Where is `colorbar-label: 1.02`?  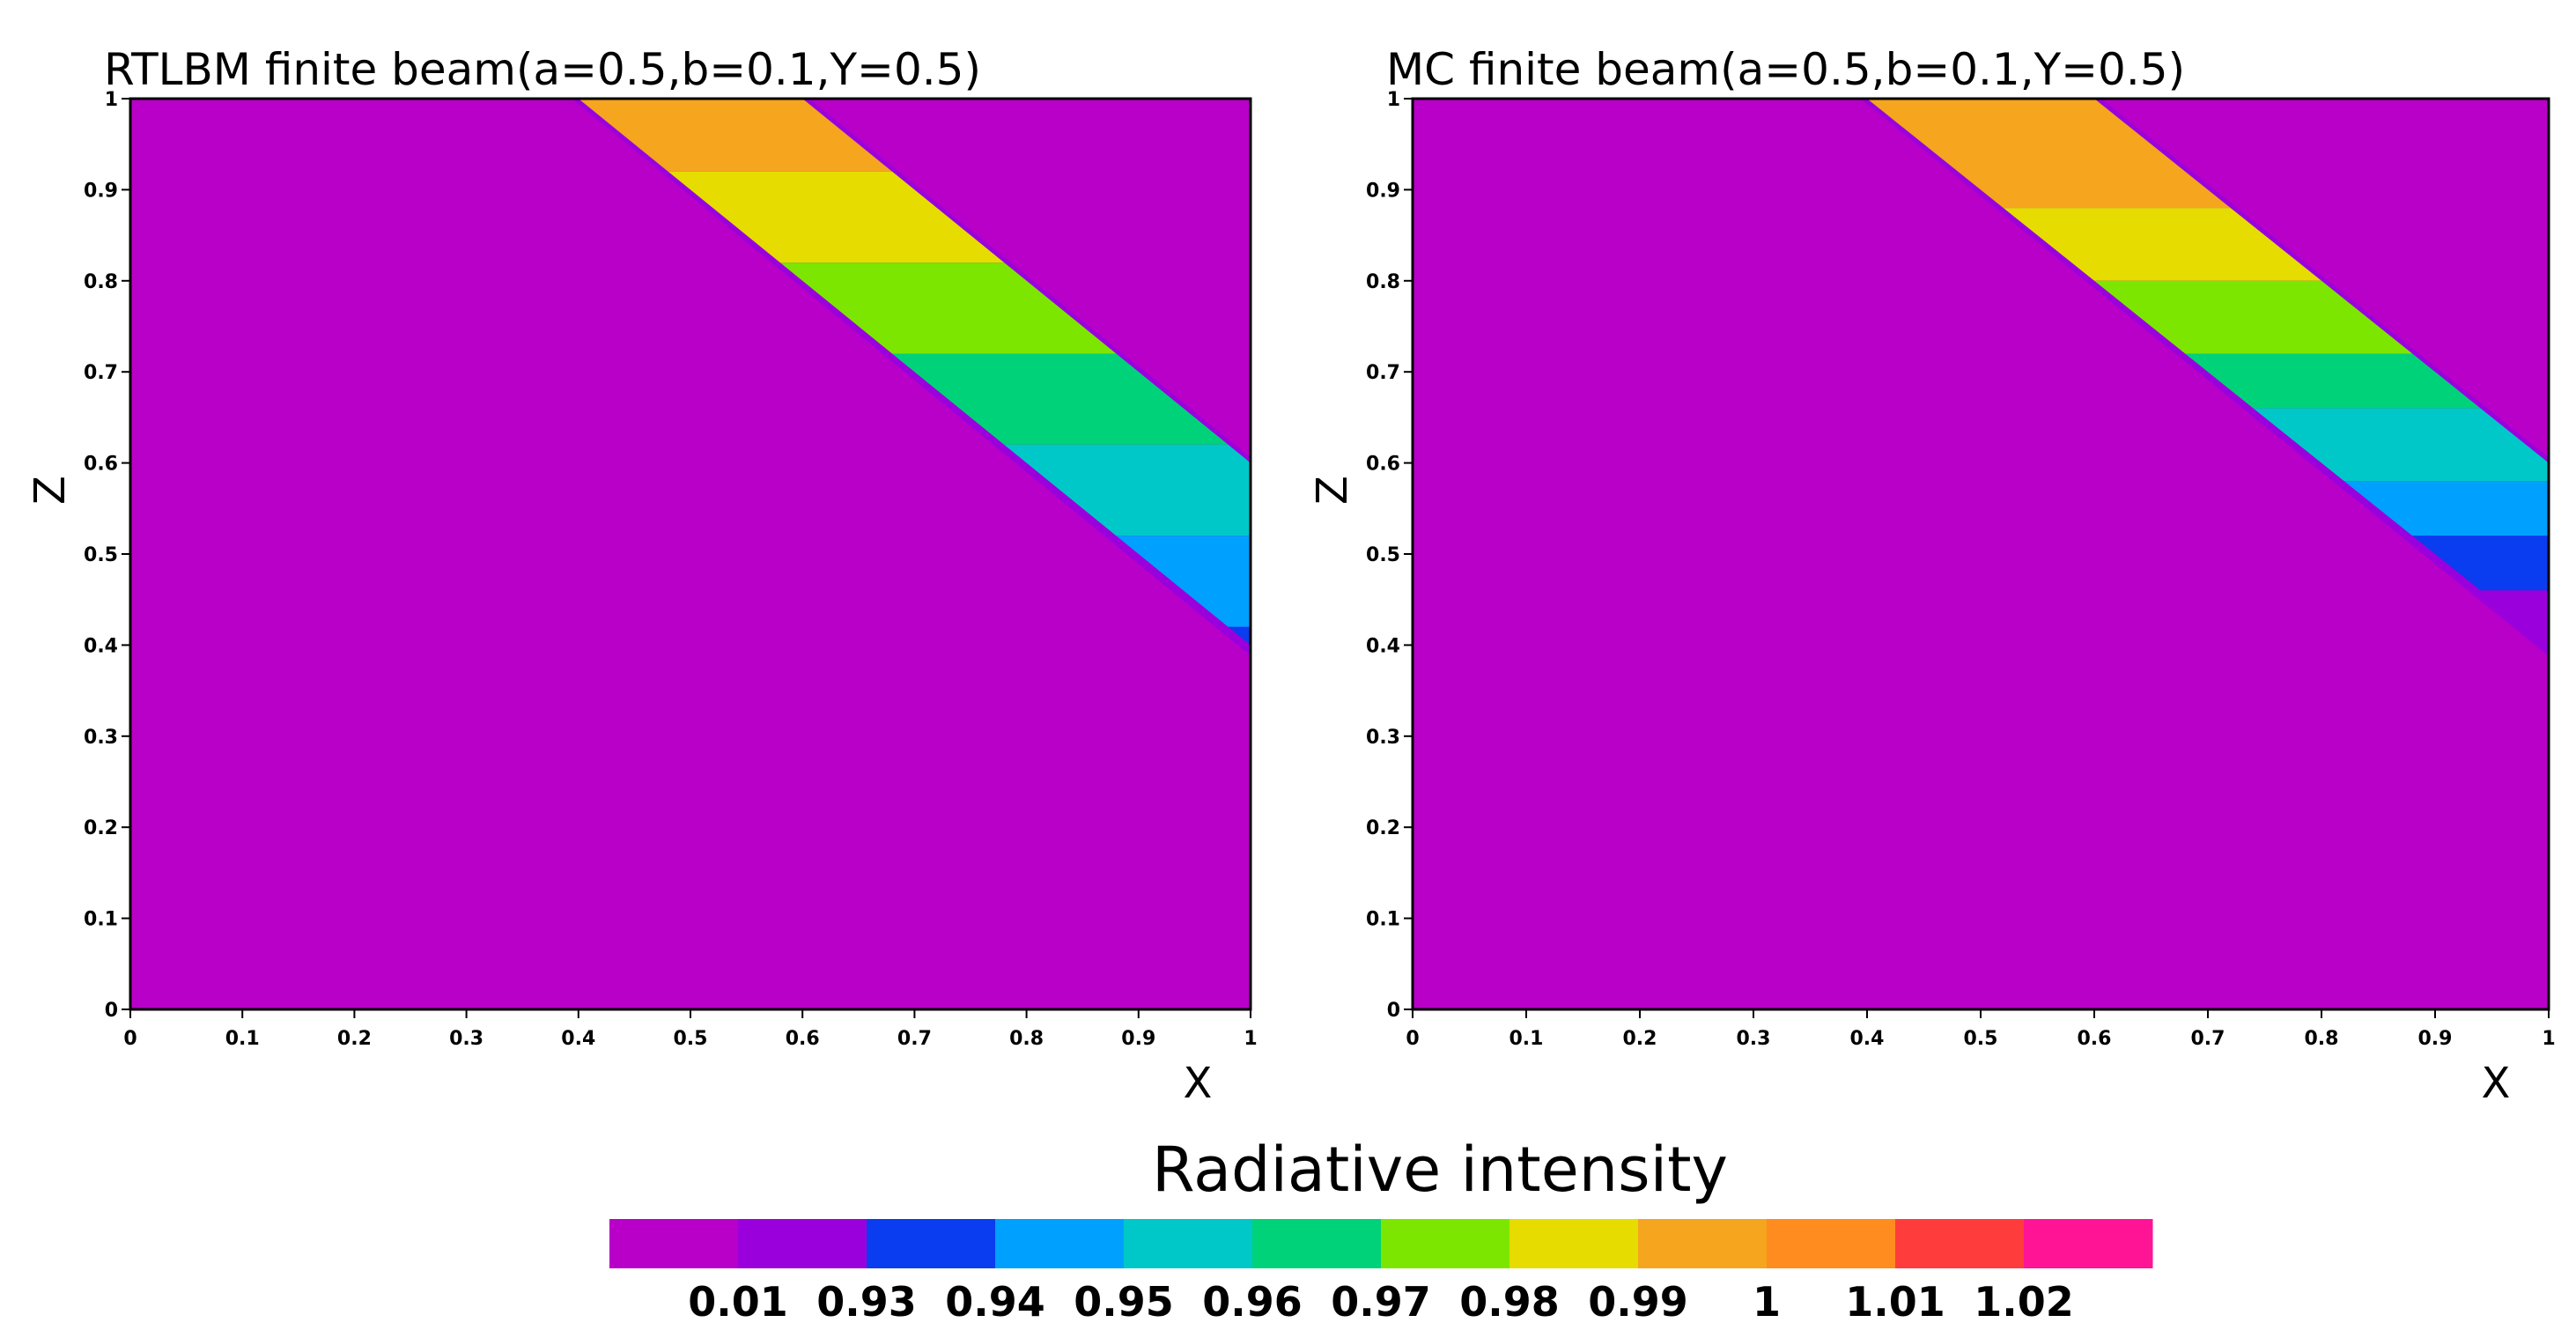
colorbar-label: 1.02 is located at coordinates (2024, 1302).